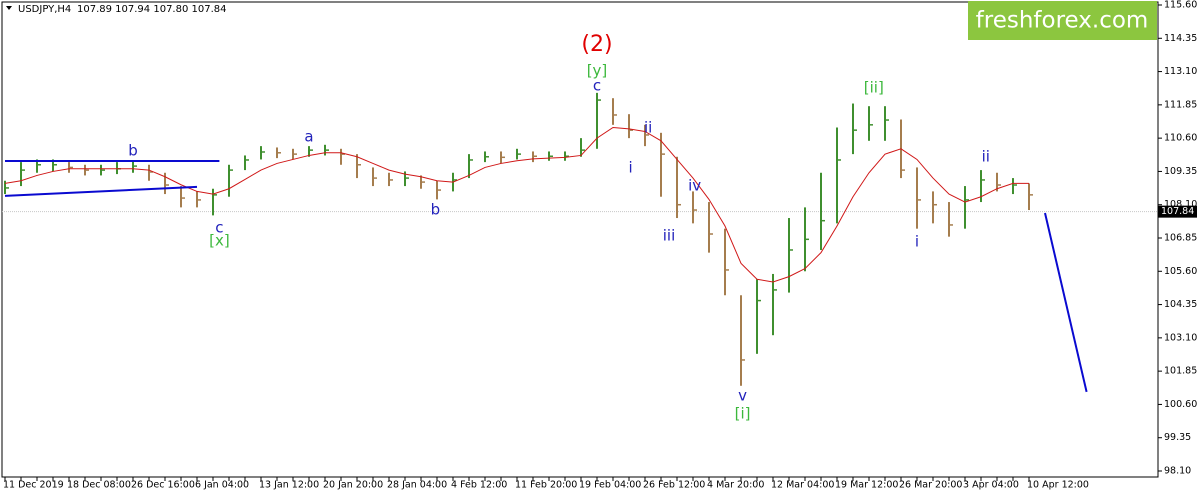  What do you see at coordinates (44, 9) in the screenshot?
I see `symbol-name: USDJPY,H4` at bounding box center [44, 9].